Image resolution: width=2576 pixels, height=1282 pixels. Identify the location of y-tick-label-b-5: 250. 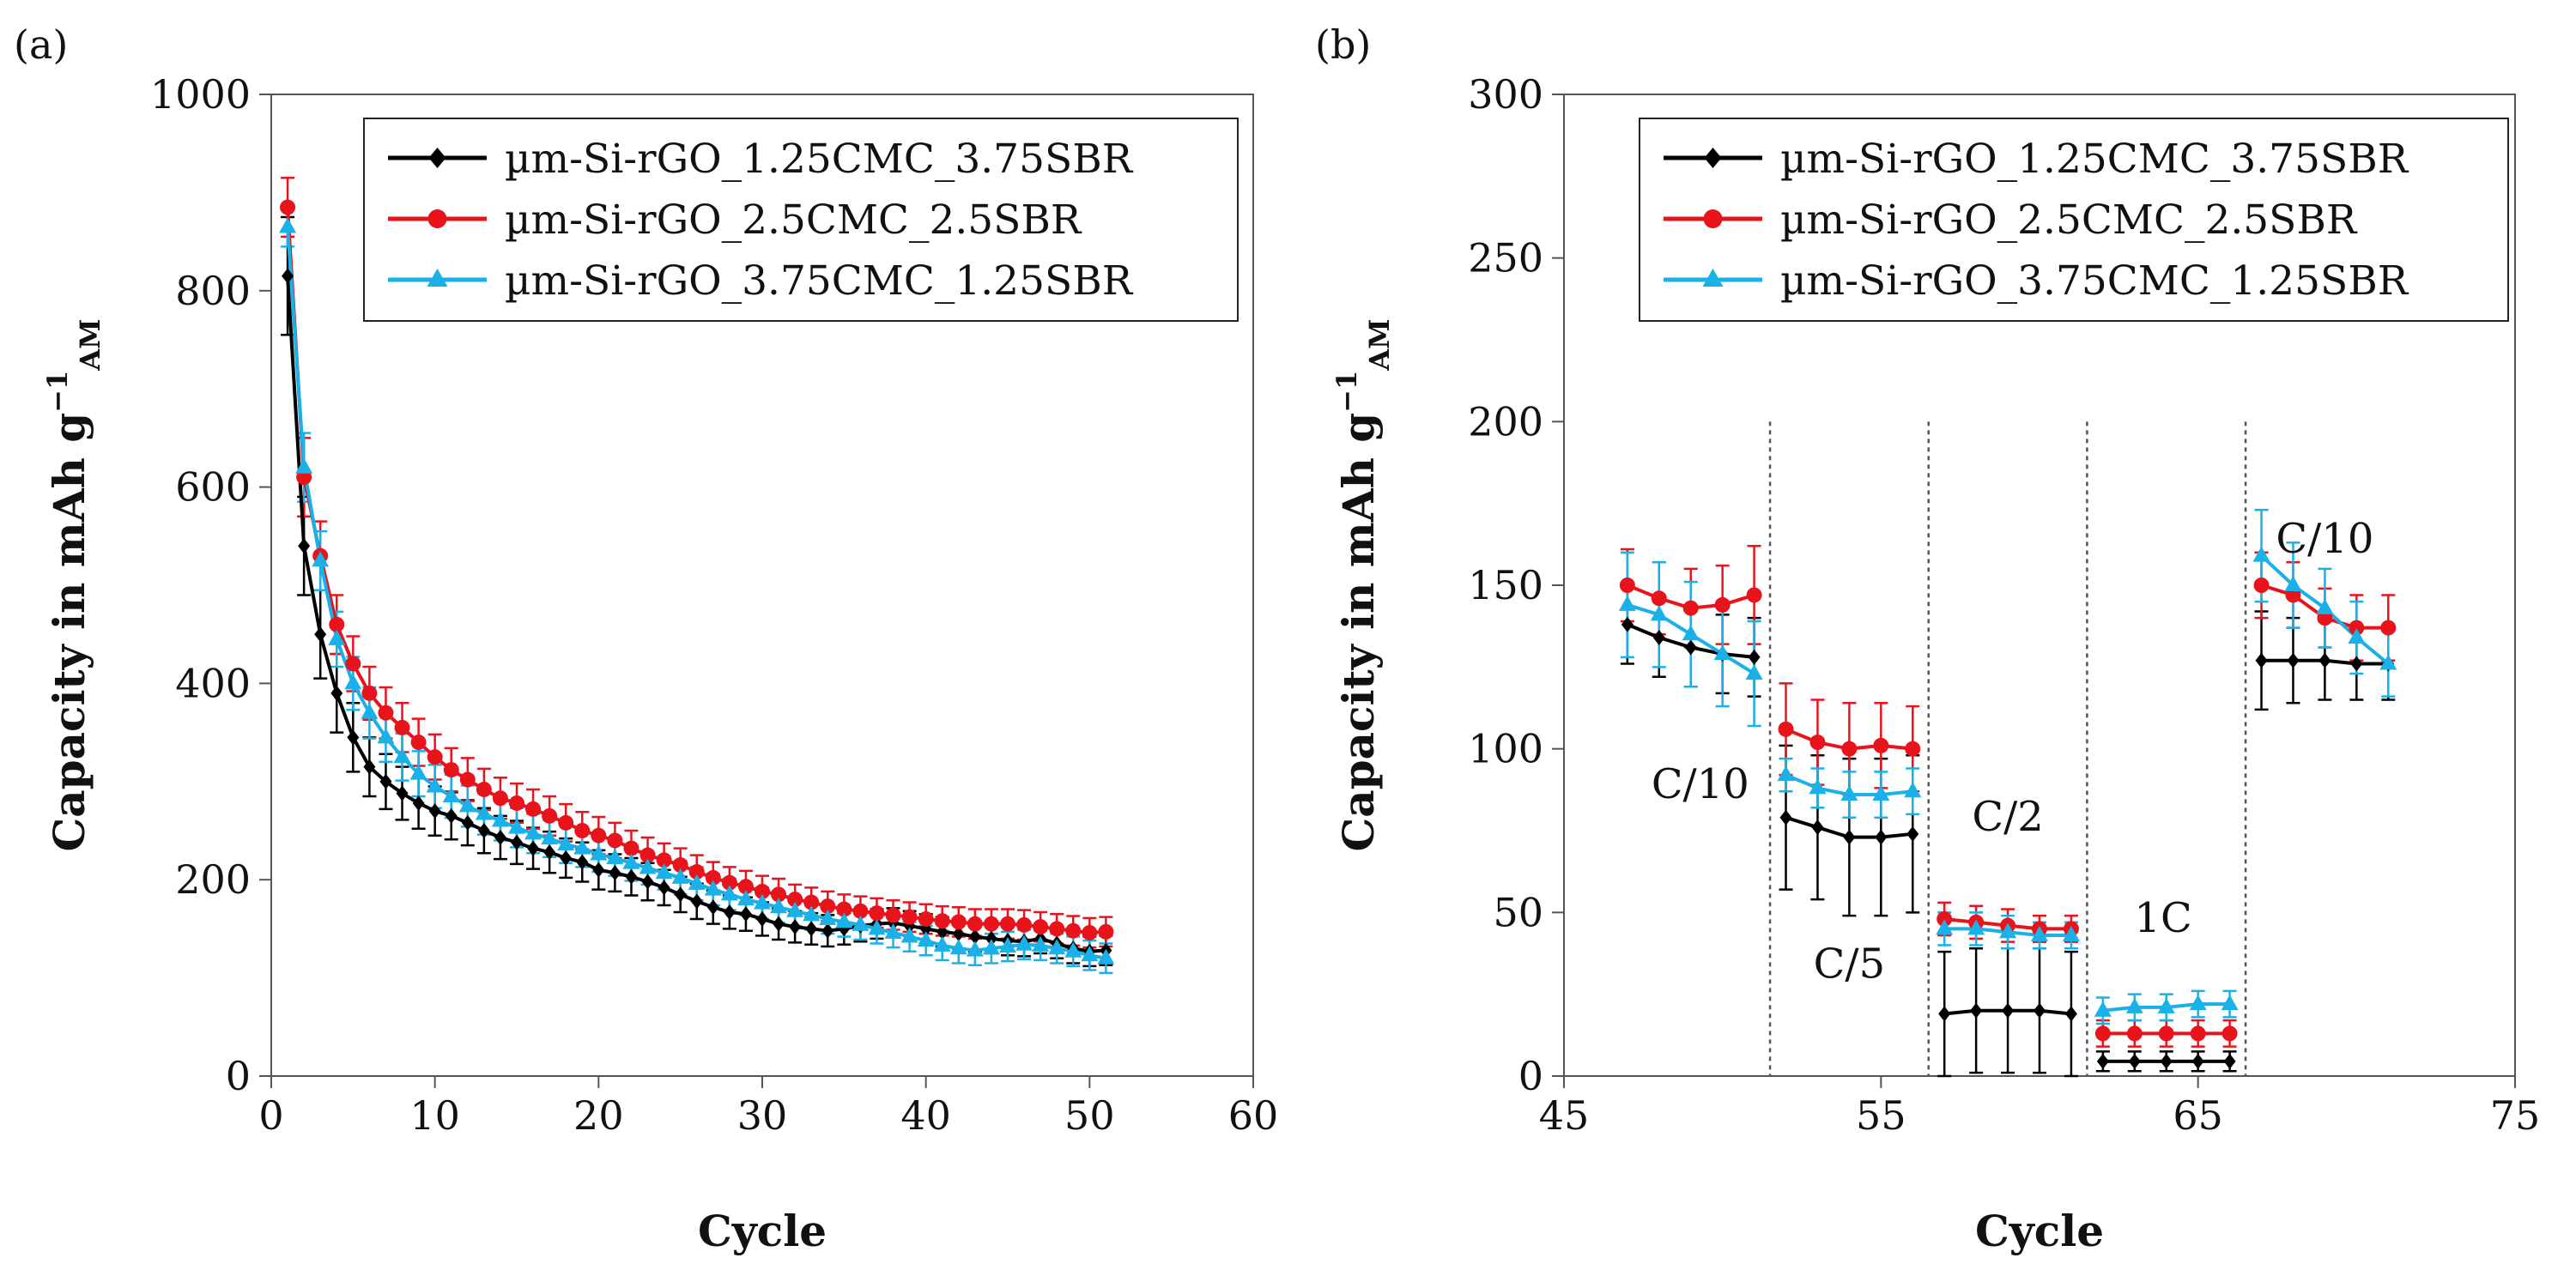
(1505, 258).